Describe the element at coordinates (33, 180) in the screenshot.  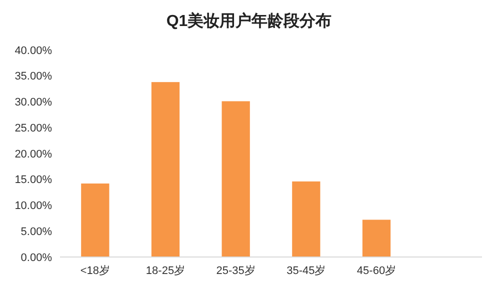
I see `y-tick-label: 15.00%` at that location.